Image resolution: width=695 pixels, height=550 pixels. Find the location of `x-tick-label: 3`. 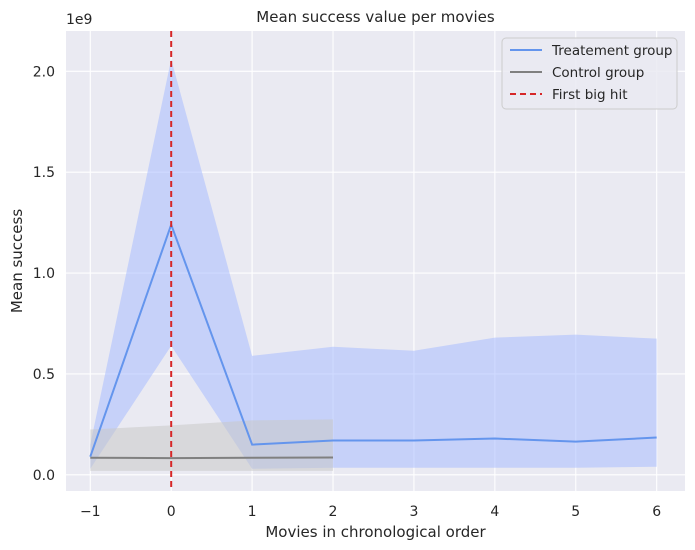

x-tick-label: 3 is located at coordinates (413, 512).